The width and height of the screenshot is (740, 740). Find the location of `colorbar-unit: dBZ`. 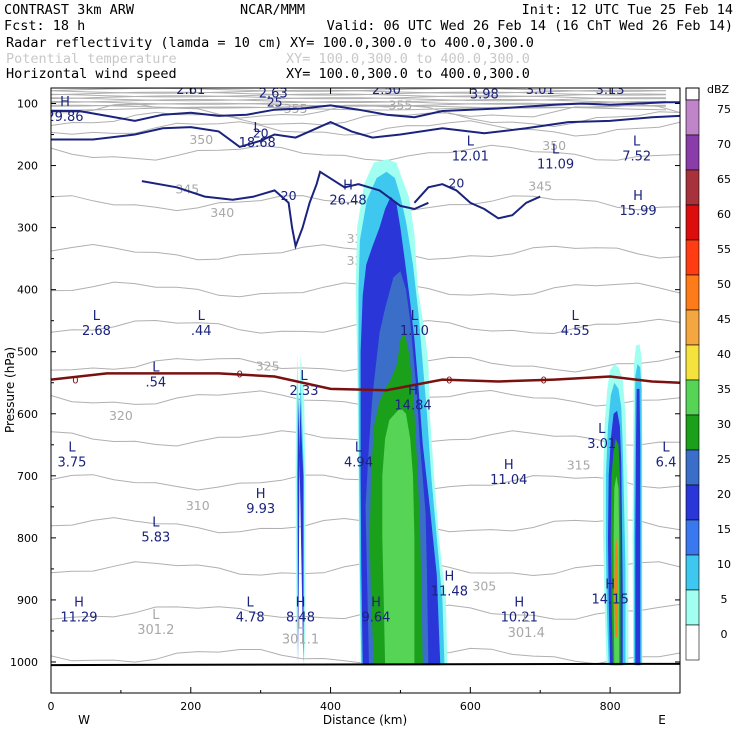

colorbar-unit: dBZ is located at coordinates (718, 89).